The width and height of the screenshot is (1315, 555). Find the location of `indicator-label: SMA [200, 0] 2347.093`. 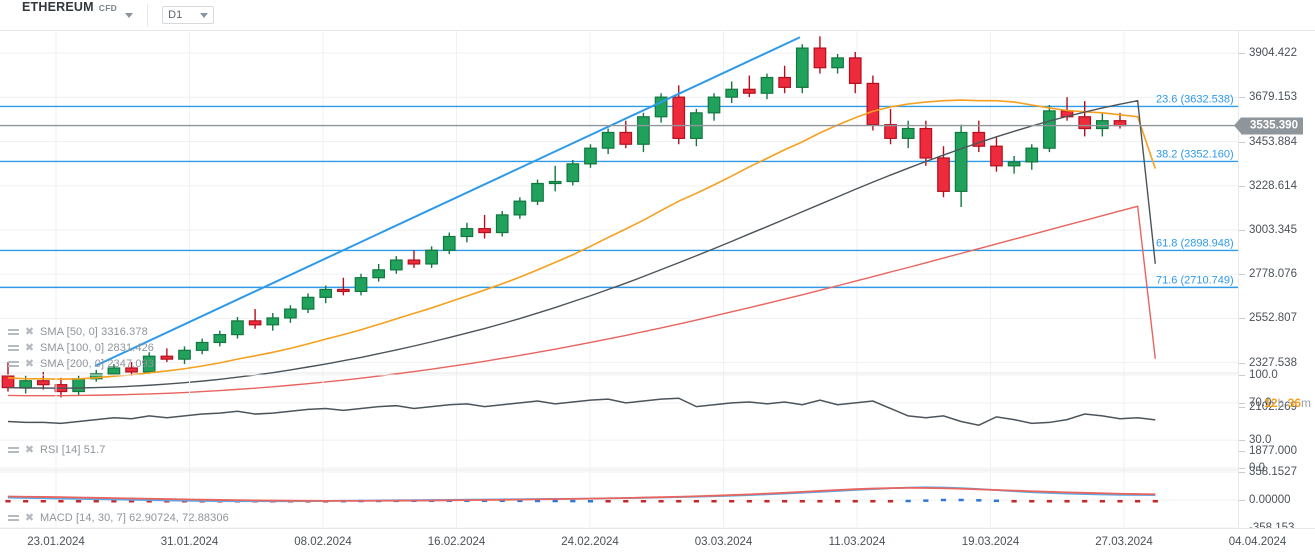

indicator-label: SMA [200, 0] 2347.093 is located at coordinates (97, 364).